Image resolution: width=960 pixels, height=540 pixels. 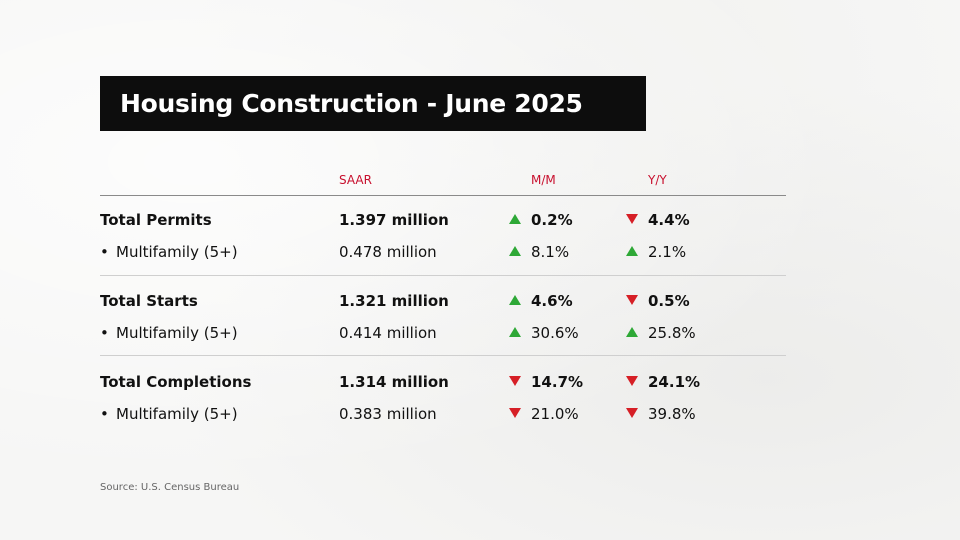 I want to click on table-row: Total Starts 1.321 million 4.6% 0.5%, so click(x=480, y=301).